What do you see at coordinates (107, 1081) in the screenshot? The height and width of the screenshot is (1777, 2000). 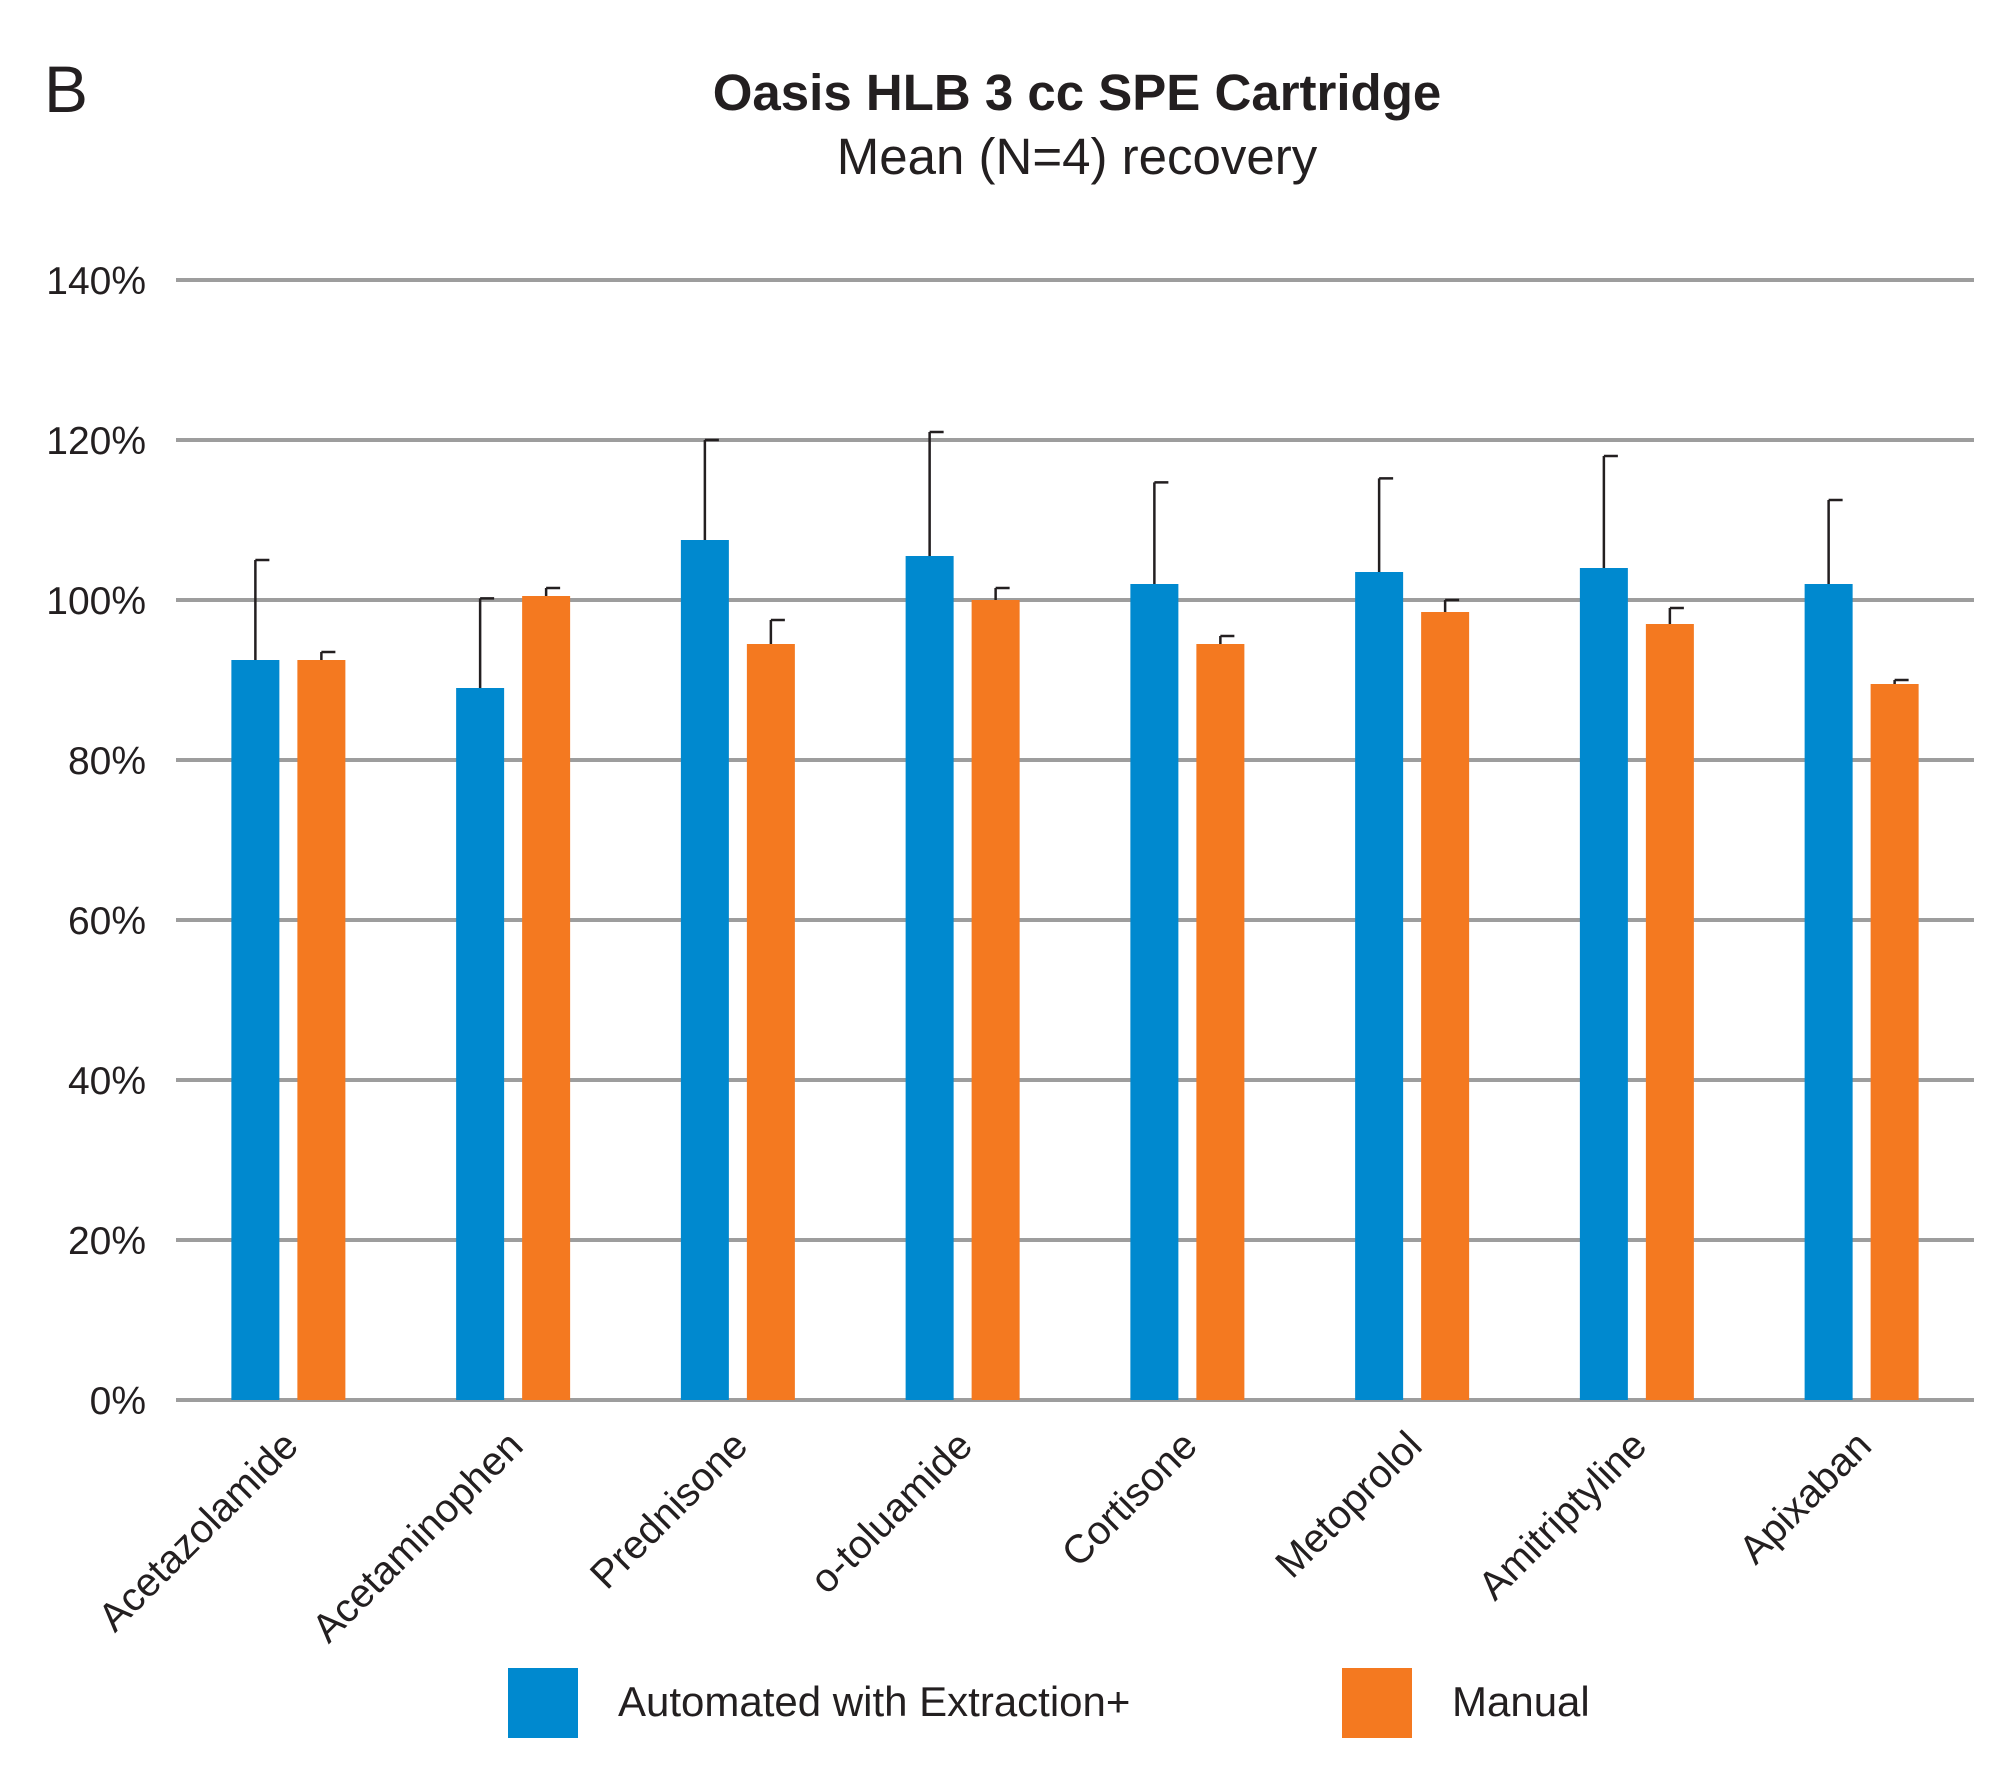 I see `y-tick-label-40: 40%` at bounding box center [107, 1081].